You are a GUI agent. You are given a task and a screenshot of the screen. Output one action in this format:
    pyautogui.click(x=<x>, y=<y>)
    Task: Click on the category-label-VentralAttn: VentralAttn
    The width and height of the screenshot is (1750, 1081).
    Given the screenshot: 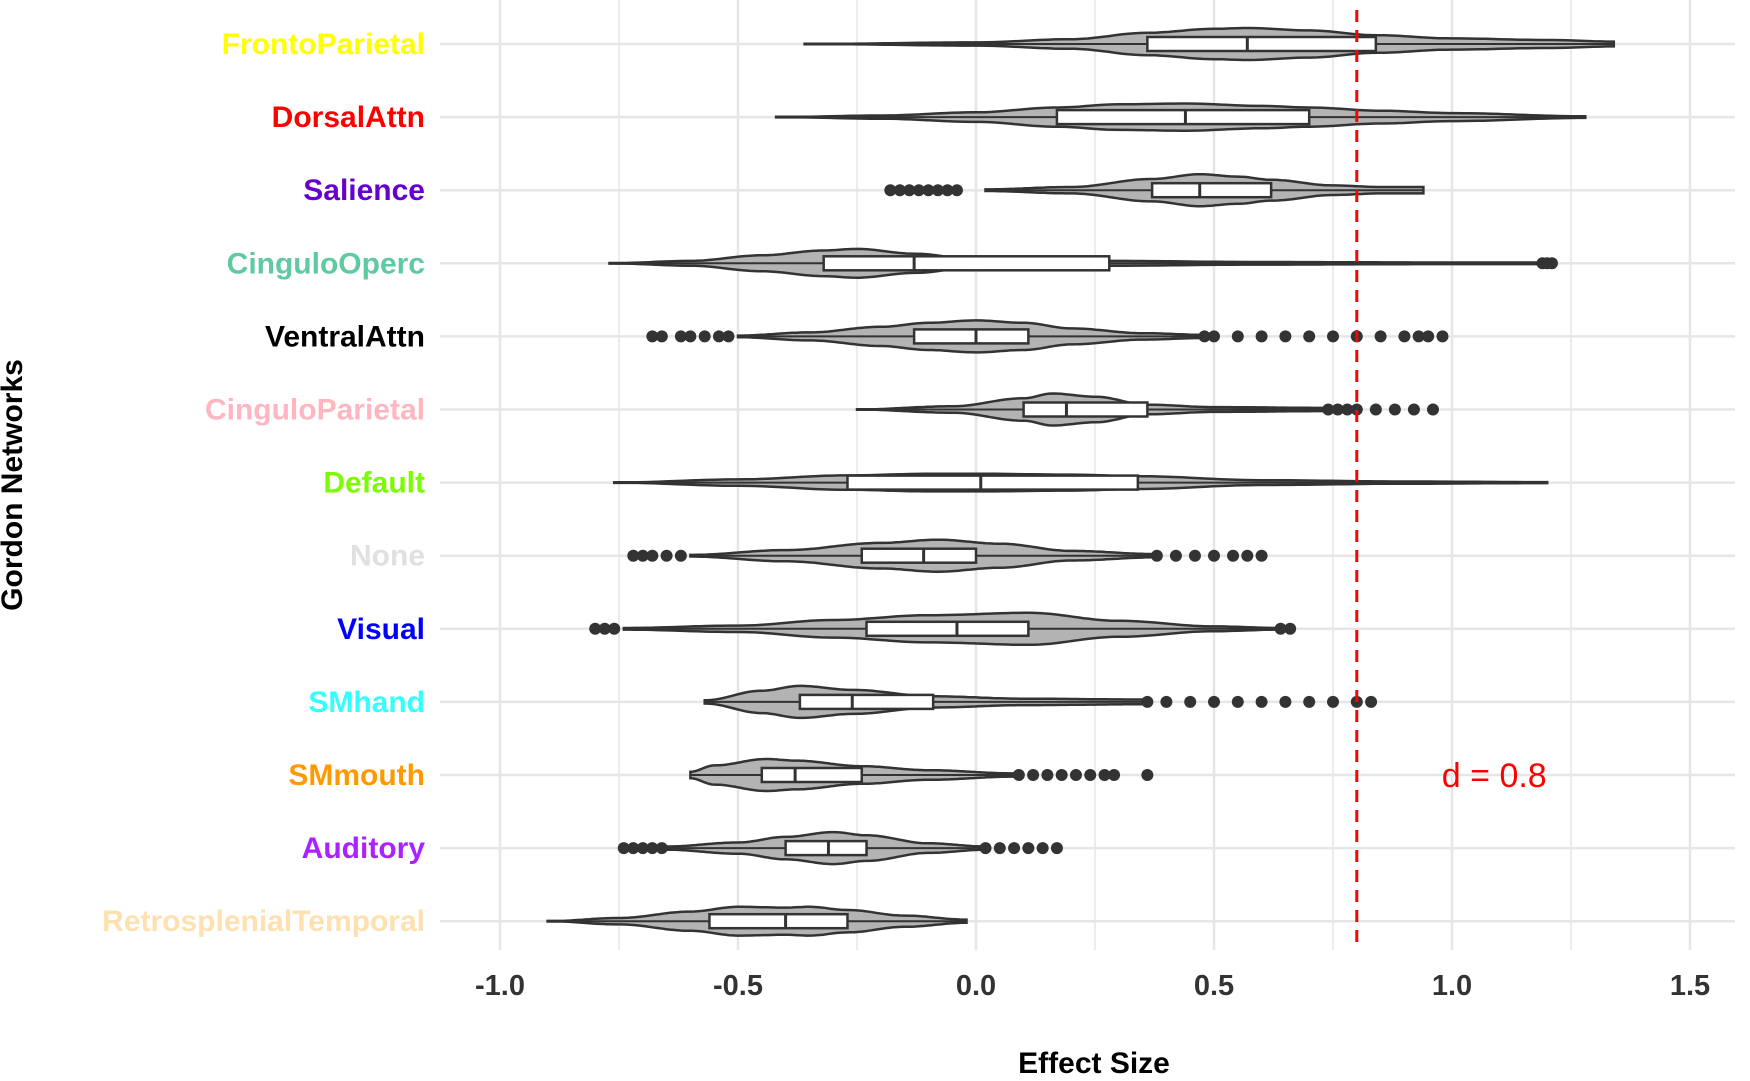 What is the action you would take?
    pyautogui.click(x=345, y=336)
    